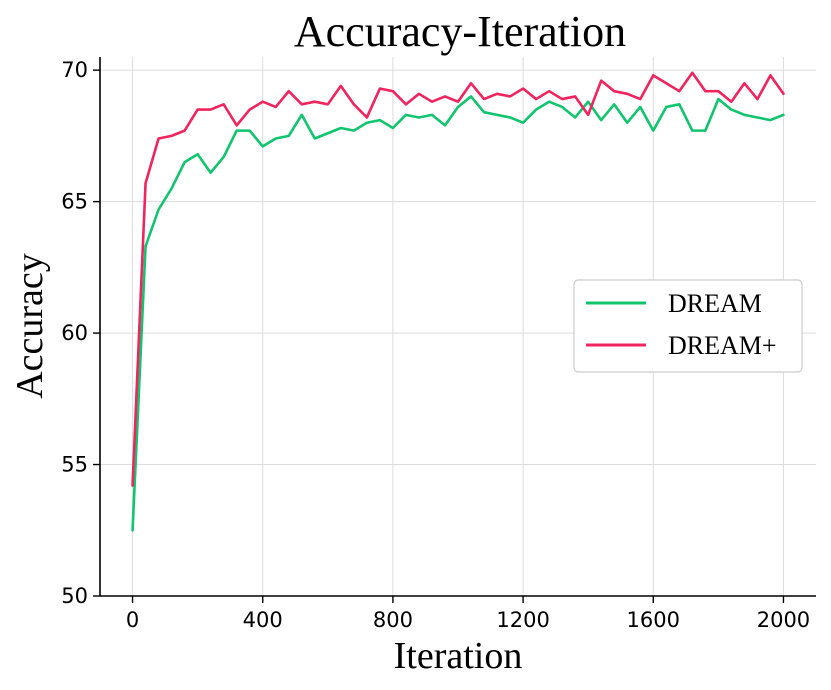 This screenshot has width=831, height=690. Describe the element at coordinates (460, 31) in the screenshot. I see `chart-title: Accuracy-Iteration` at that location.